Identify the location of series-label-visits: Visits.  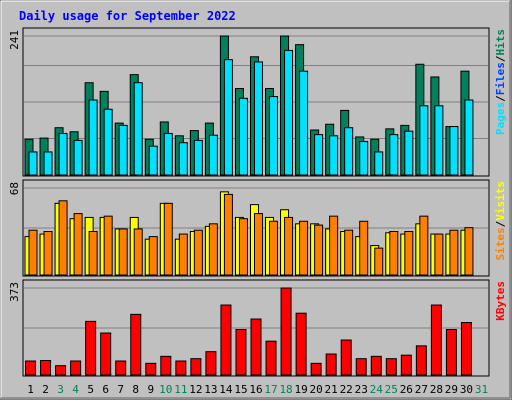
(500, 201).